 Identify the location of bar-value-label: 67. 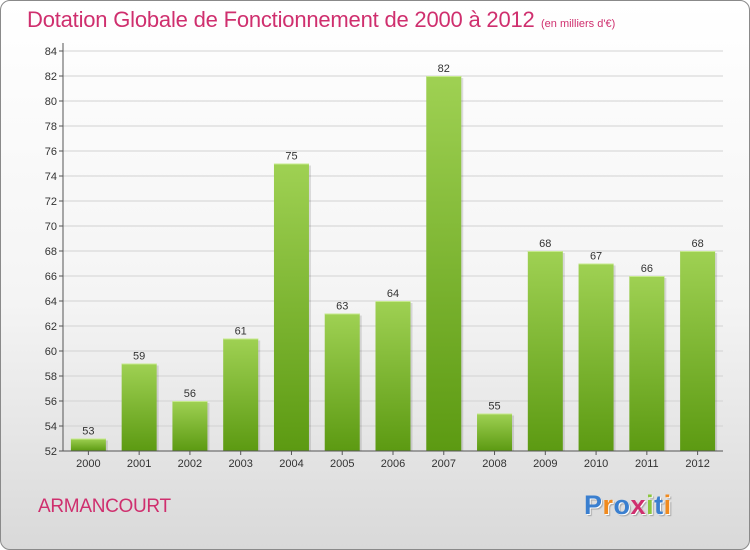
(596, 257).